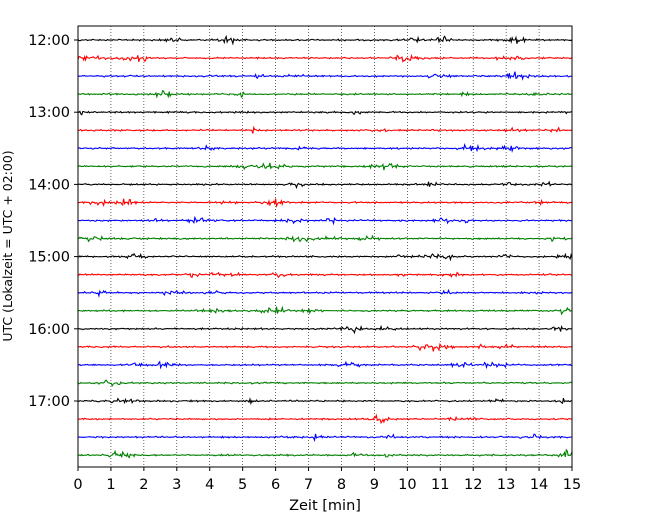 The image size is (650, 520). I want to click on x-tick-label: 1, so click(110, 485).